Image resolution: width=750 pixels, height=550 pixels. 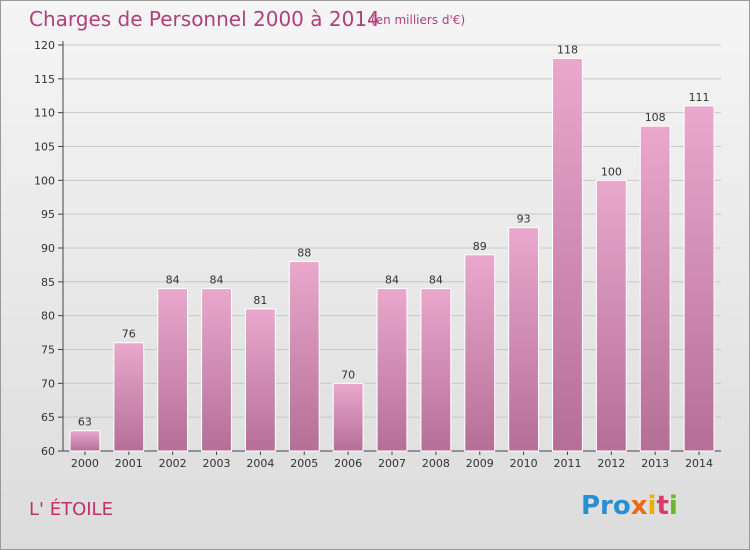 I want to click on data-label: 118, so click(x=567, y=50).